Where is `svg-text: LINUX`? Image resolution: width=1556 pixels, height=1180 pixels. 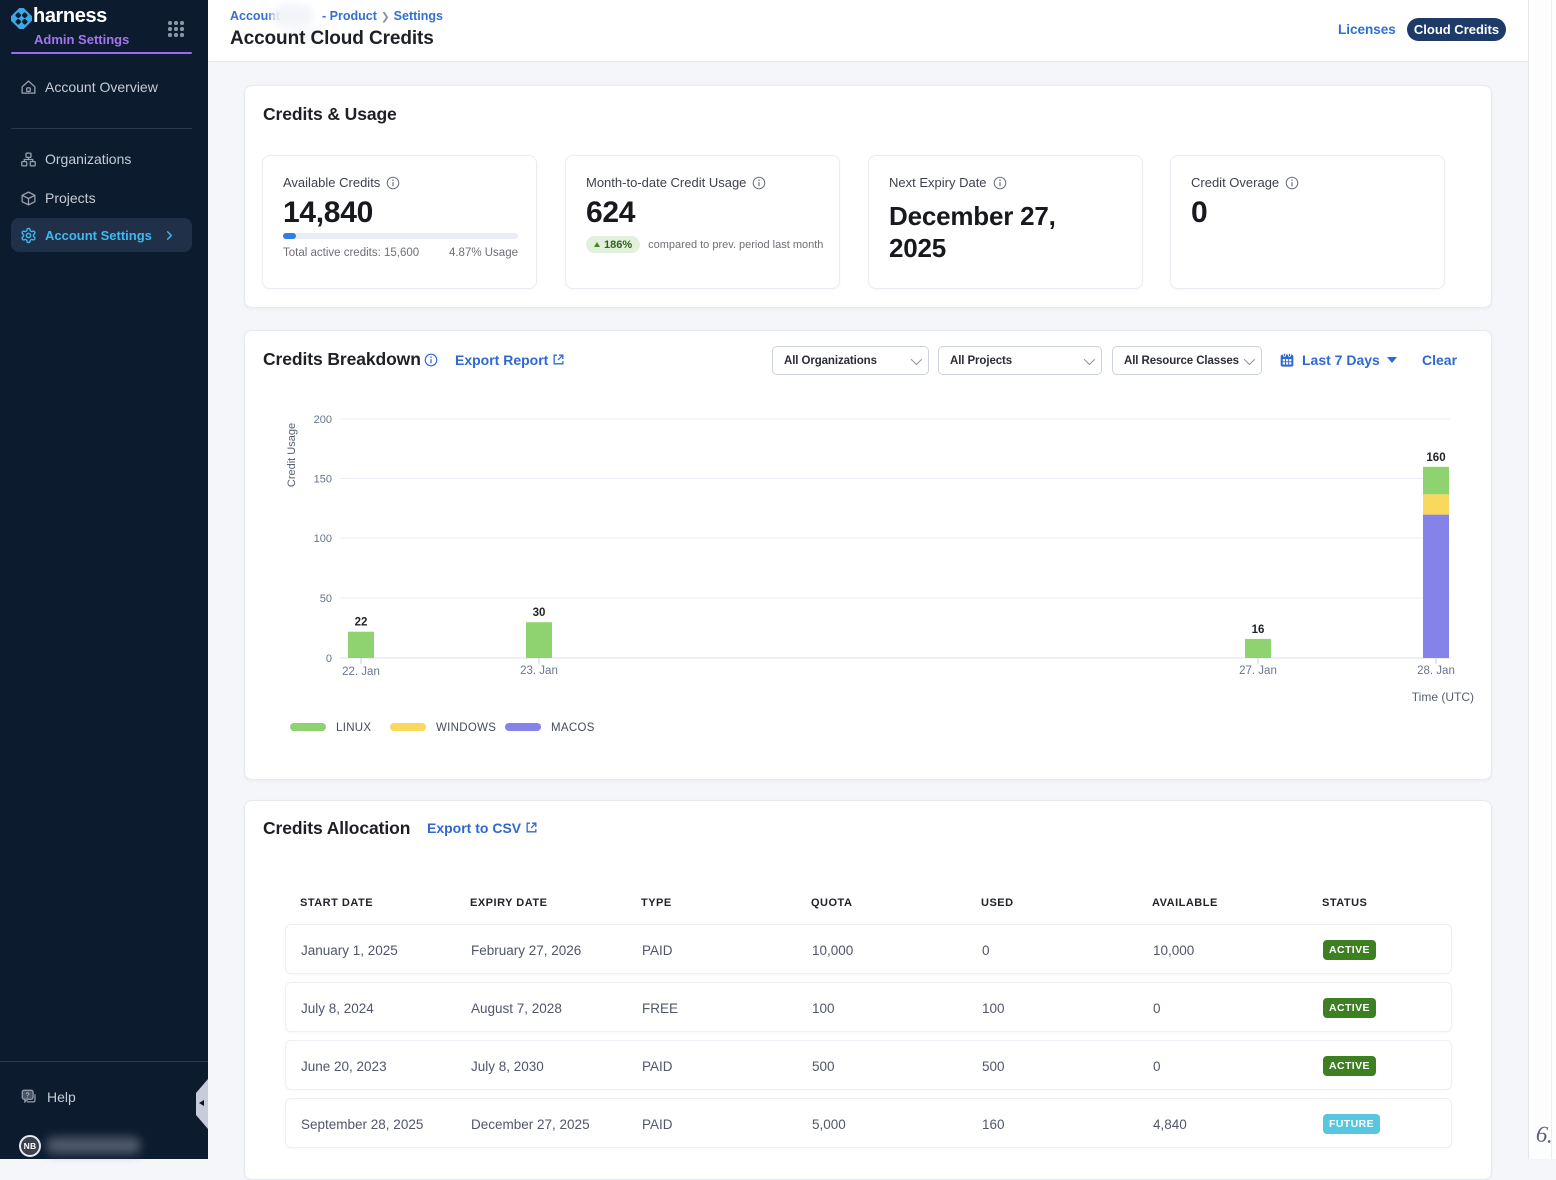
svg-text: LINUX is located at coordinates (353, 728).